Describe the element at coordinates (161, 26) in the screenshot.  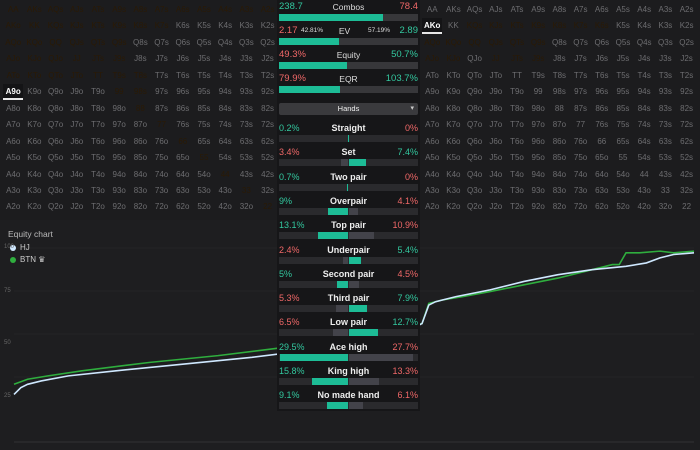
I see `hero-hand-cell: K7s` at that location.